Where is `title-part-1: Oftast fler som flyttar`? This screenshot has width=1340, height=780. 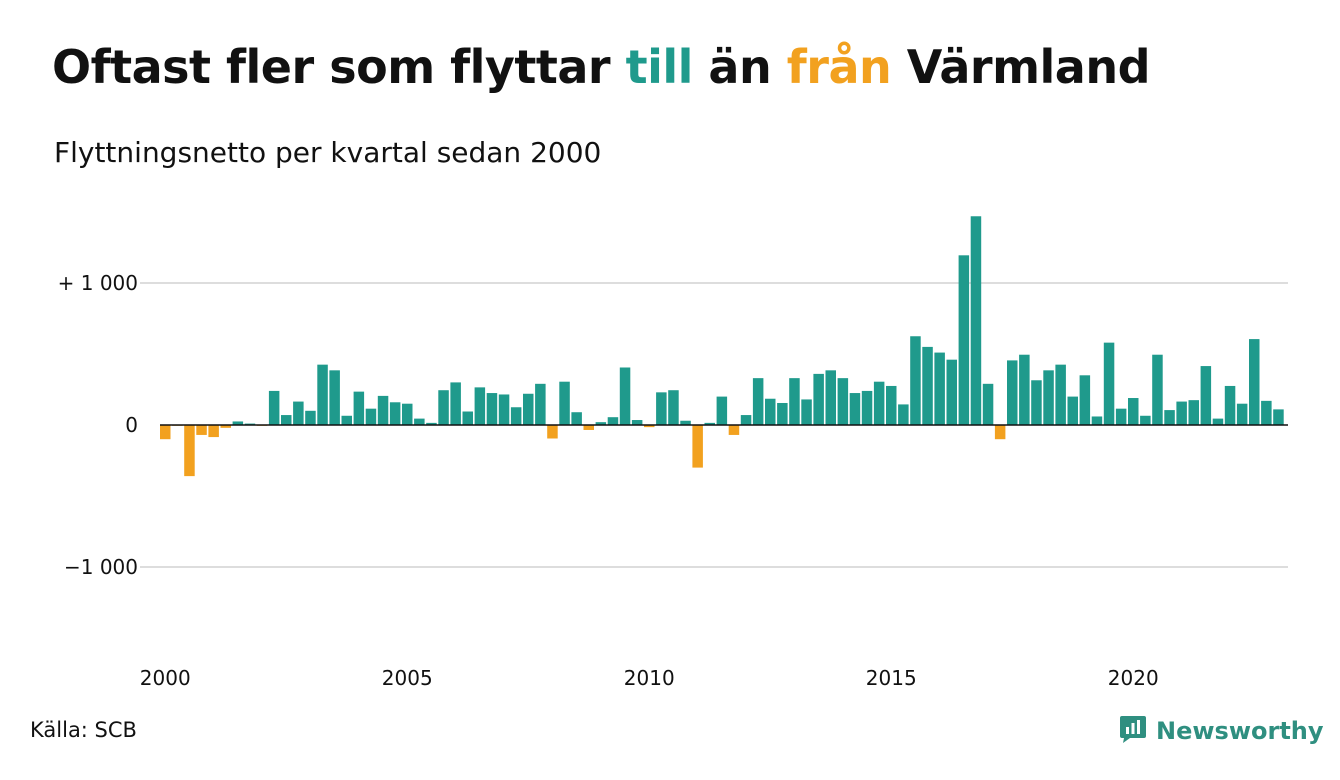 title-part-1: Oftast fler som flyttar is located at coordinates (339, 67).